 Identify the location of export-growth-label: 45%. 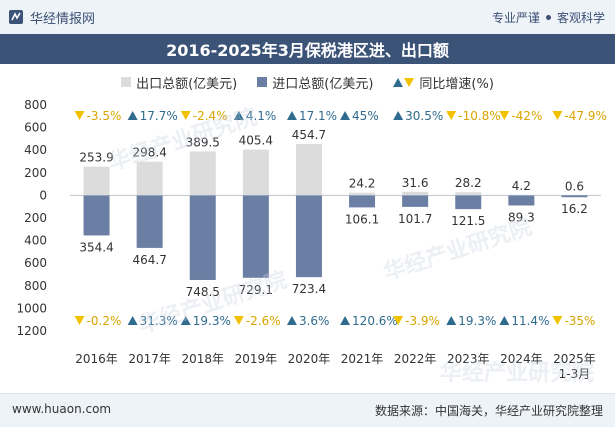
(365, 116).